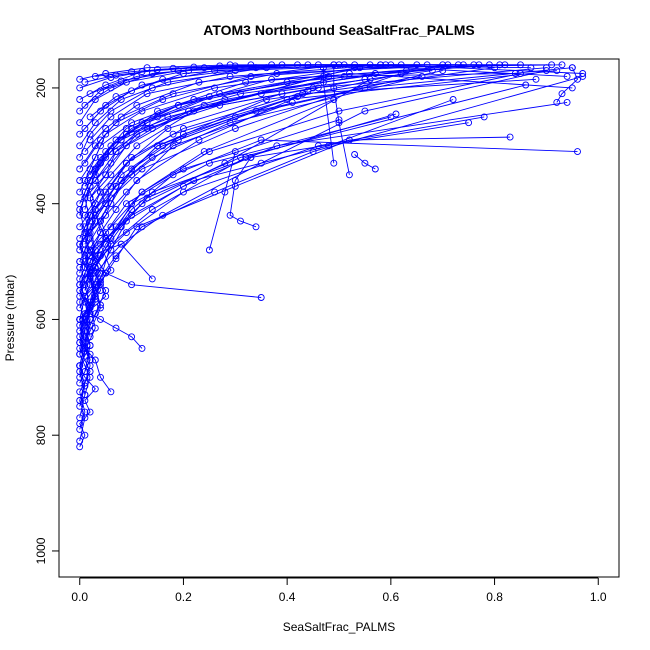 Image resolution: width=650 pixels, height=650 pixels. I want to click on chart-title: ATOM3 Northbound SeaSaltFrac_PALMS, so click(338, 30).